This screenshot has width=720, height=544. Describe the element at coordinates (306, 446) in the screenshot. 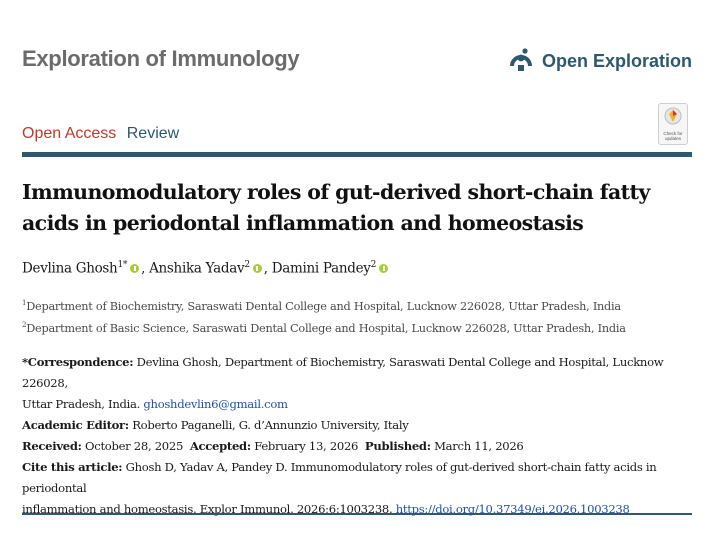

I see `accepted-date: February 13, 2026` at that location.